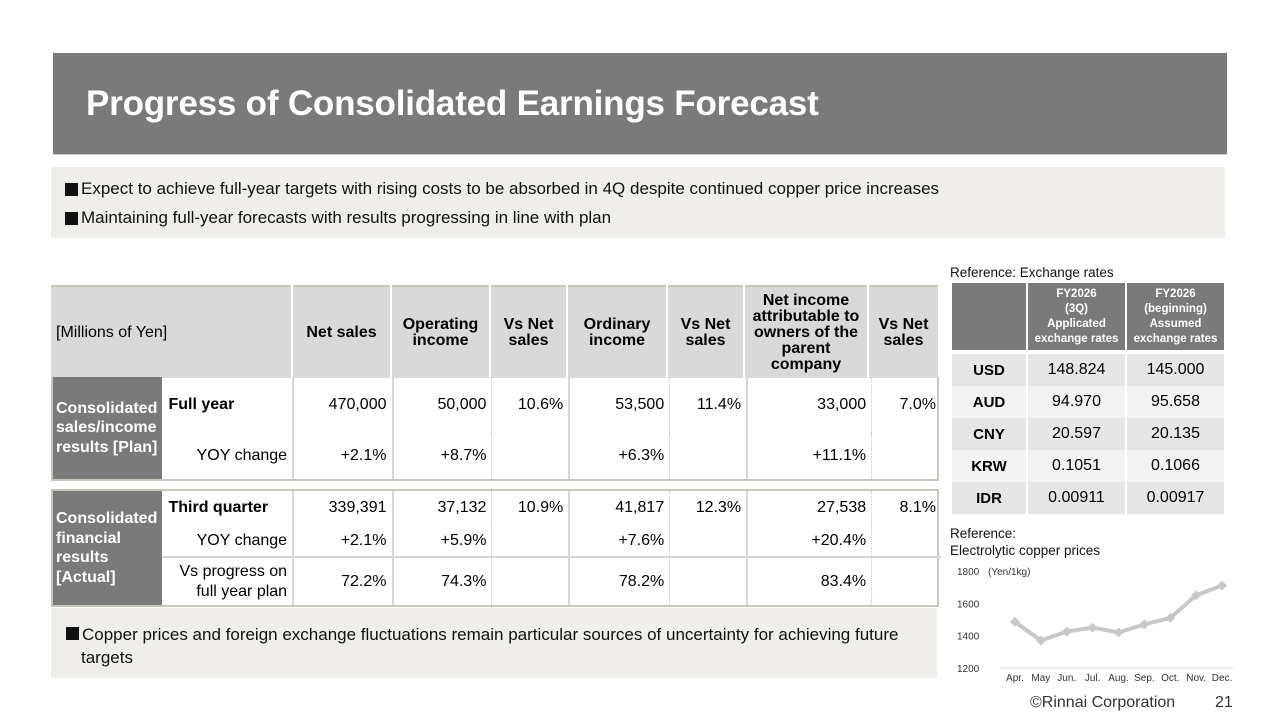  I want to click on fx-assumed: 145.000, so click(1175, 370).